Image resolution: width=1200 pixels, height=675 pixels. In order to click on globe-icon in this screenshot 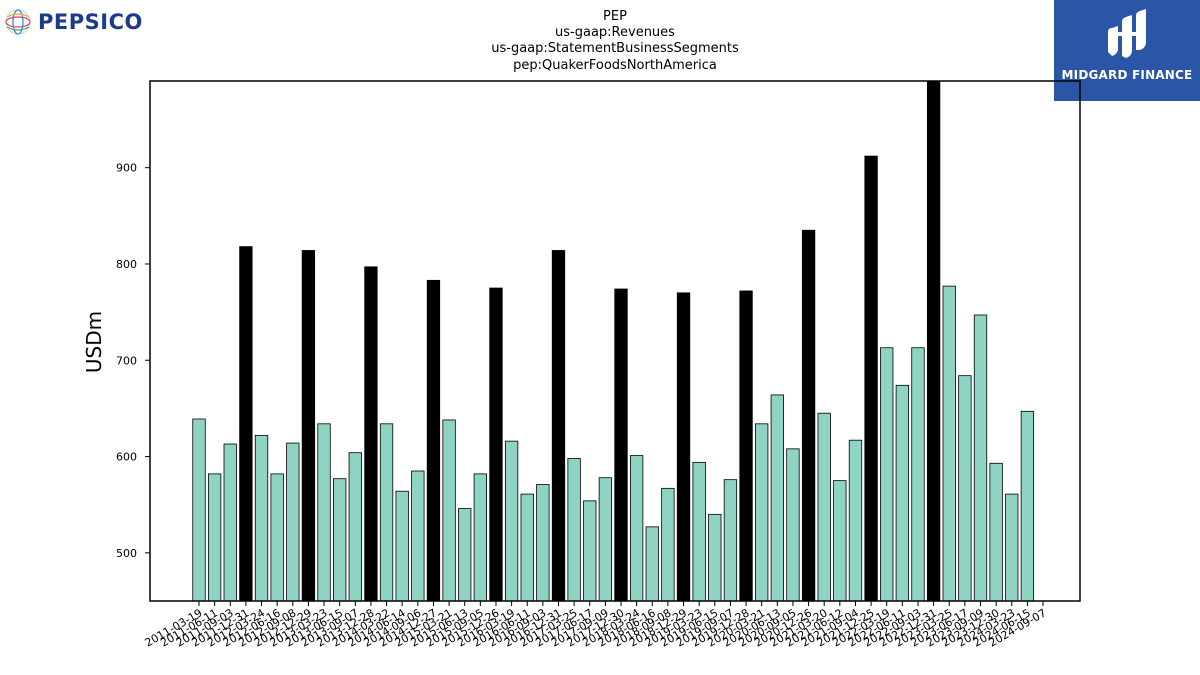, I will do `click(18, 22)`.